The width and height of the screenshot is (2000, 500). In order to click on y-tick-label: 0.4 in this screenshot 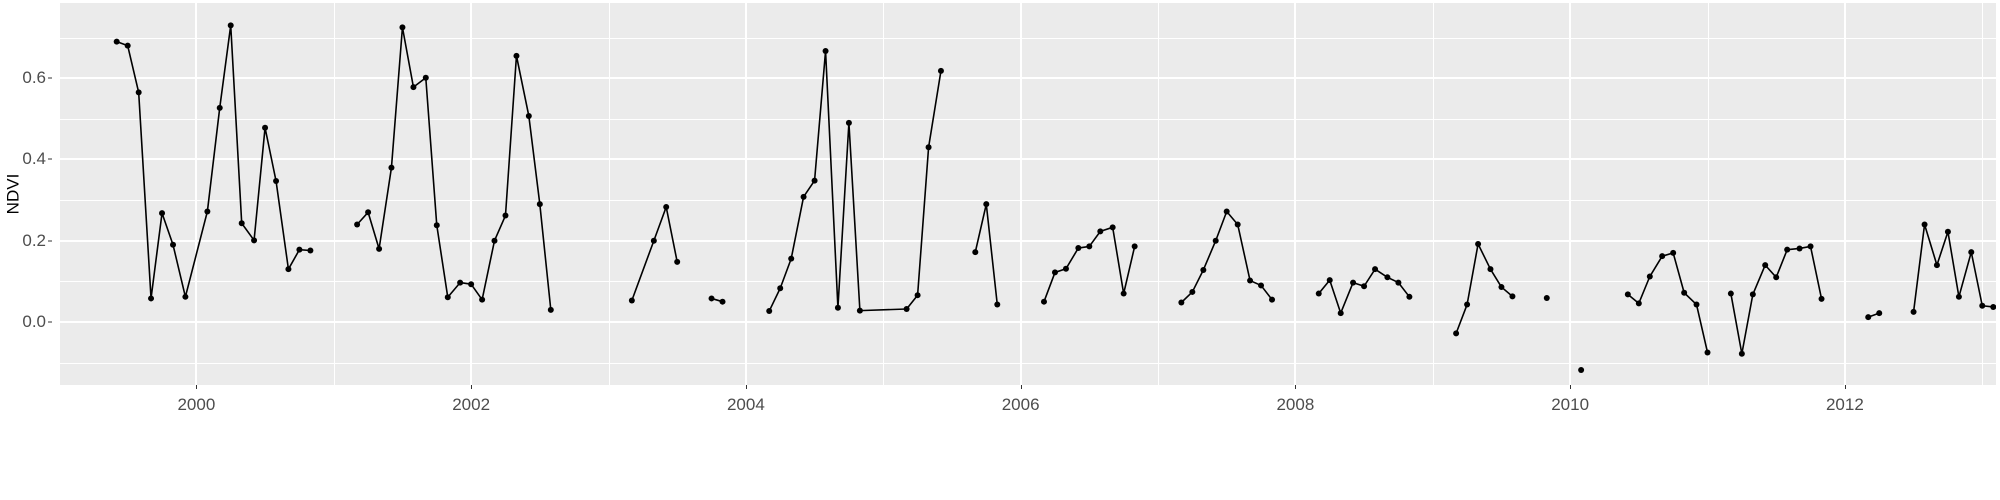, I will do `click(34, 159)`.